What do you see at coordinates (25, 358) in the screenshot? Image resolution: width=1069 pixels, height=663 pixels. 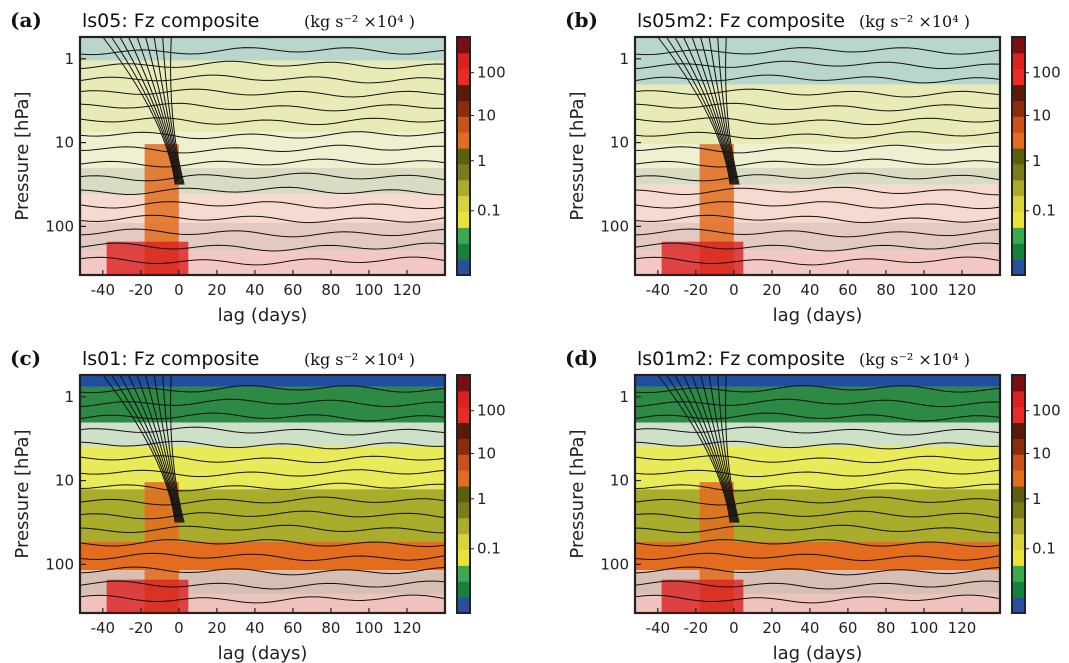 I see `panel-label: (c)` at bounding box center [25, 358].